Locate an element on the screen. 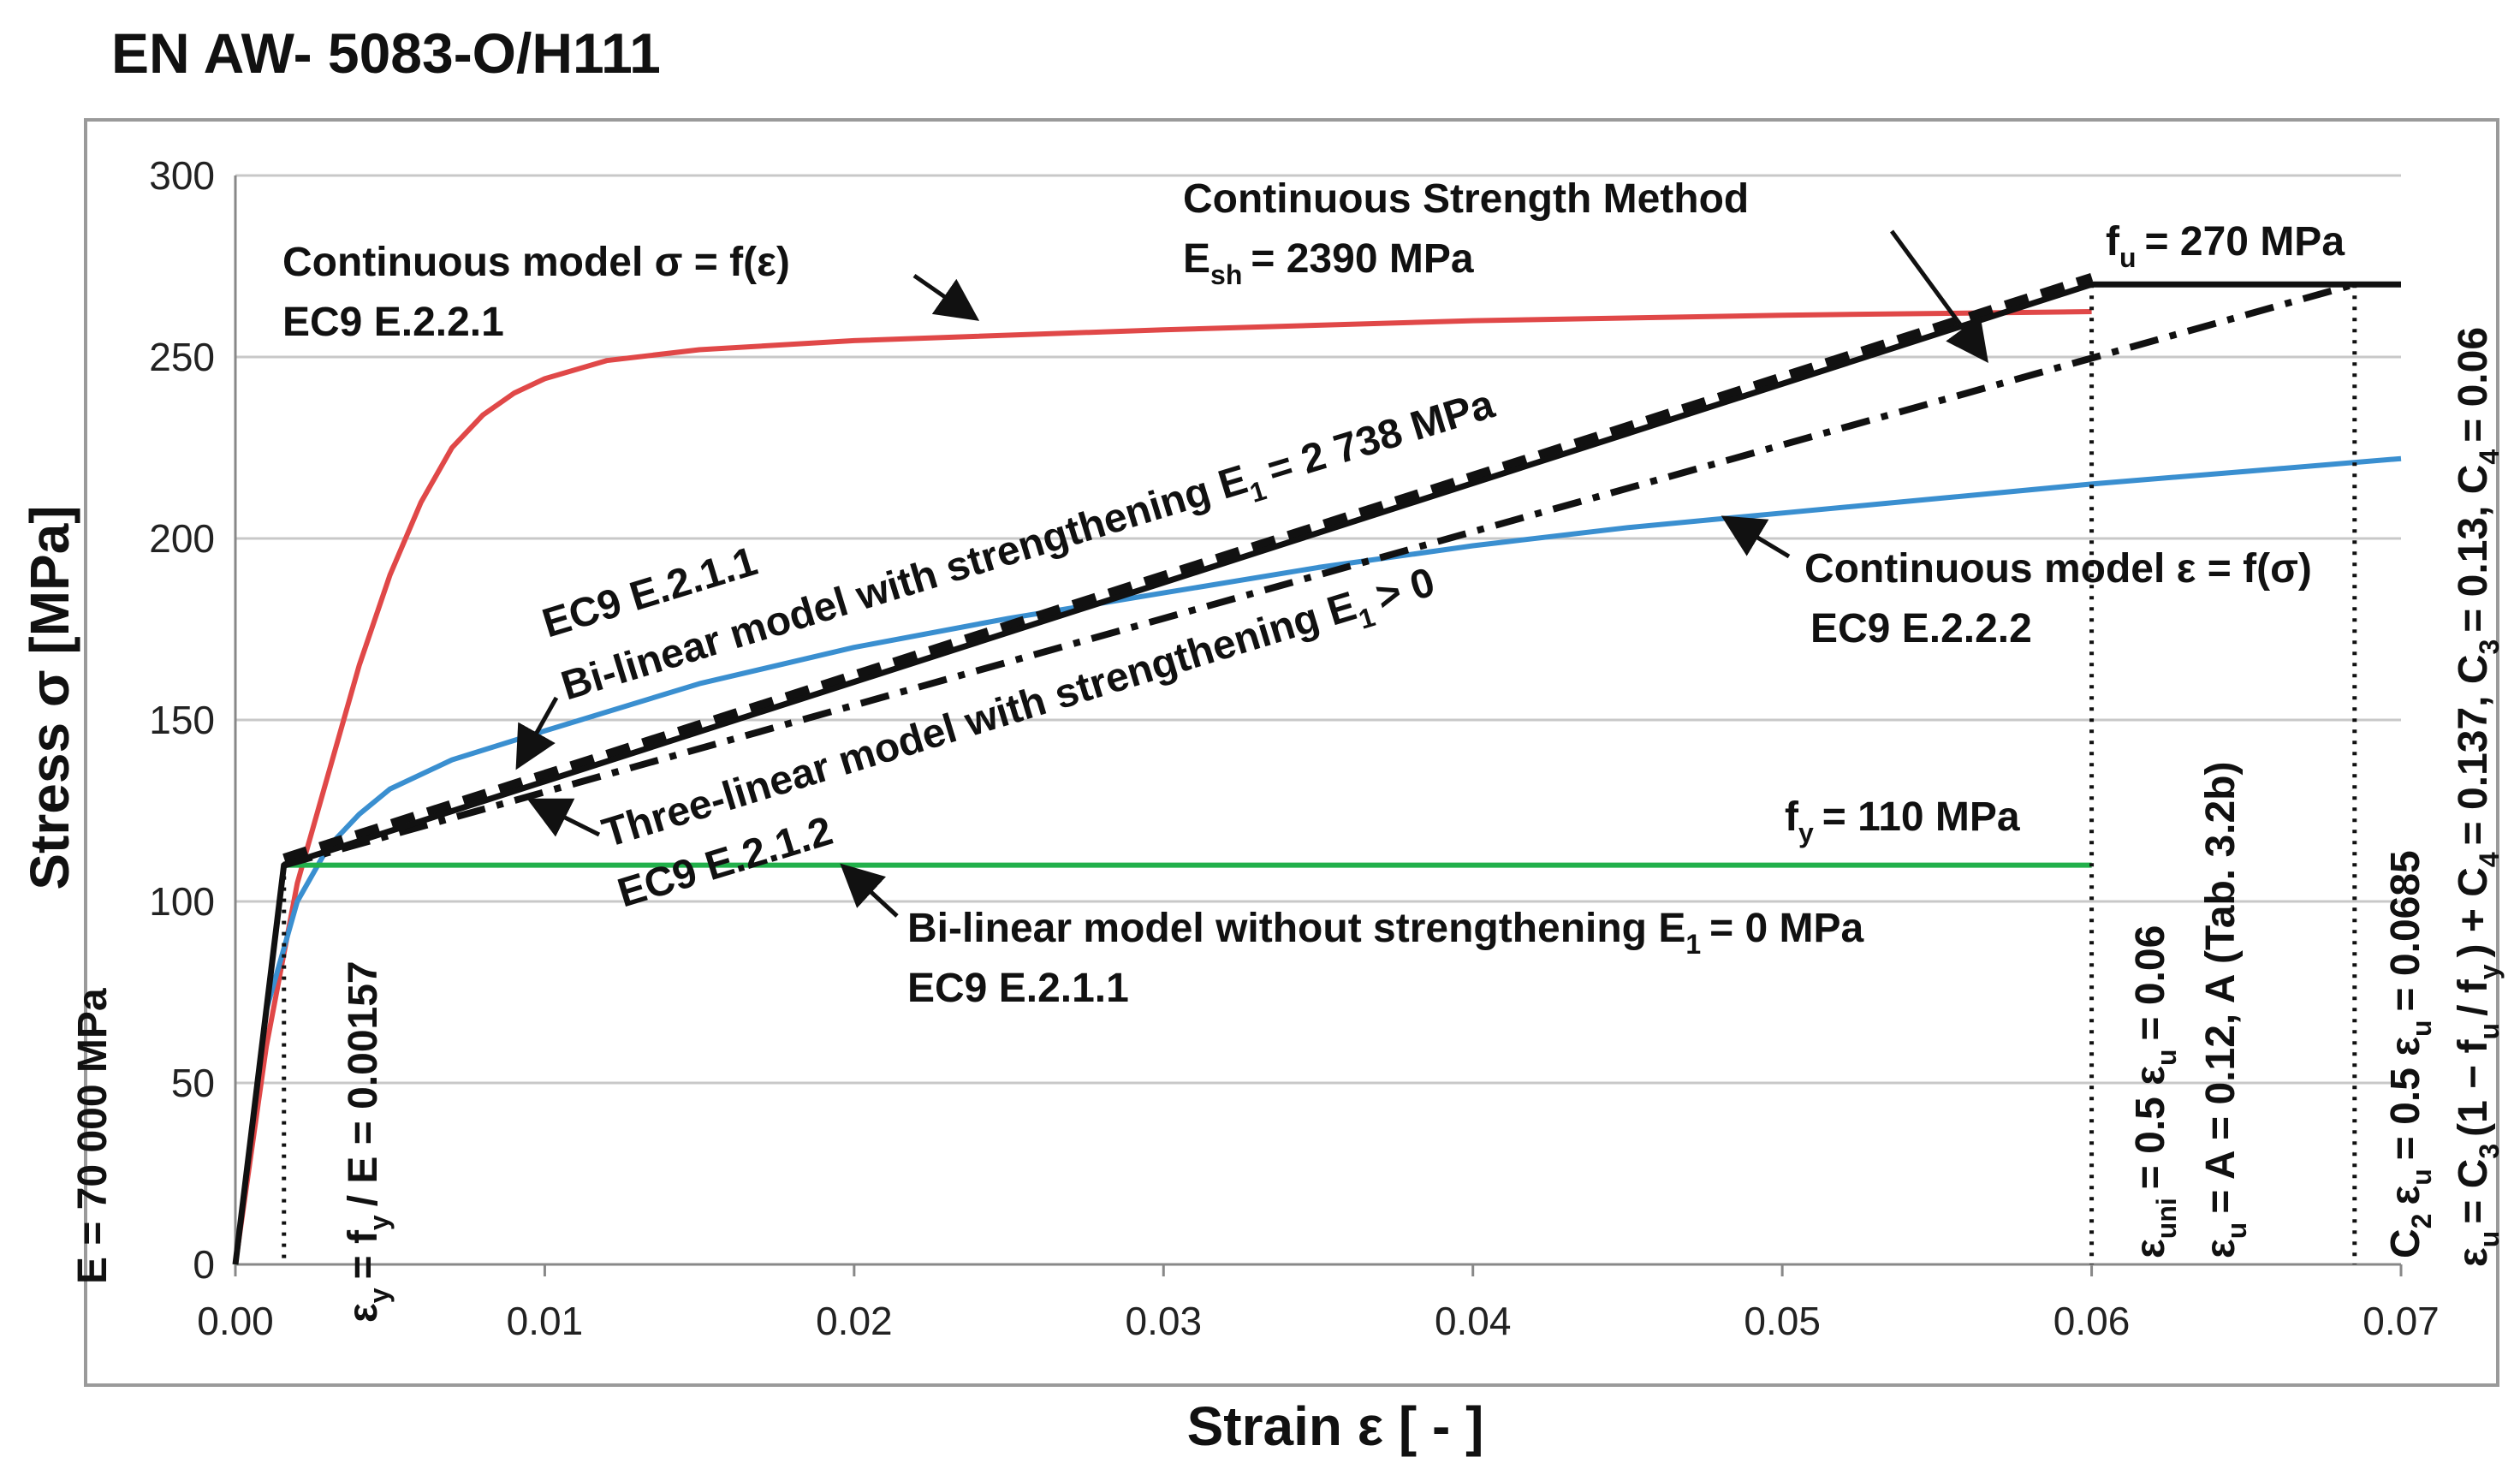 This screenshot has height=1481, width=2520. annotation-fu: fu = 270 MPa is located at coordinates (2225, 246).